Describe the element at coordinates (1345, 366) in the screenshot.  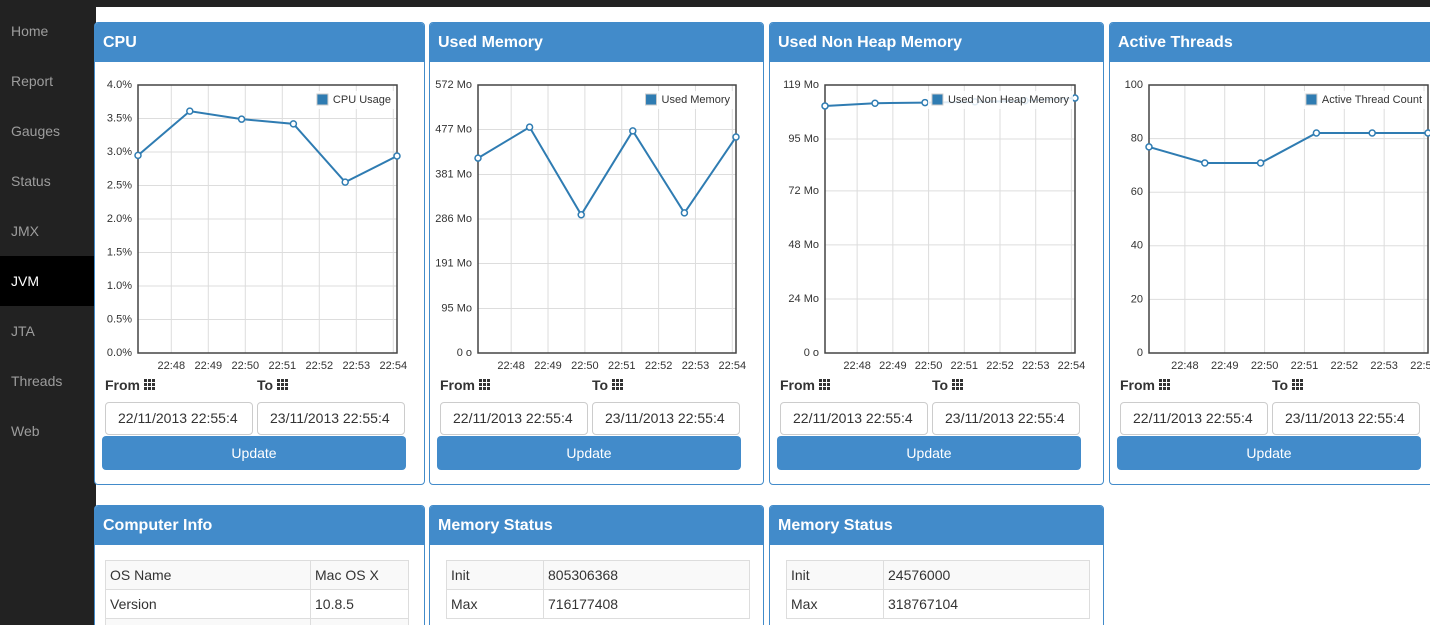
I see `x-tick-label: 22:52` at that location.